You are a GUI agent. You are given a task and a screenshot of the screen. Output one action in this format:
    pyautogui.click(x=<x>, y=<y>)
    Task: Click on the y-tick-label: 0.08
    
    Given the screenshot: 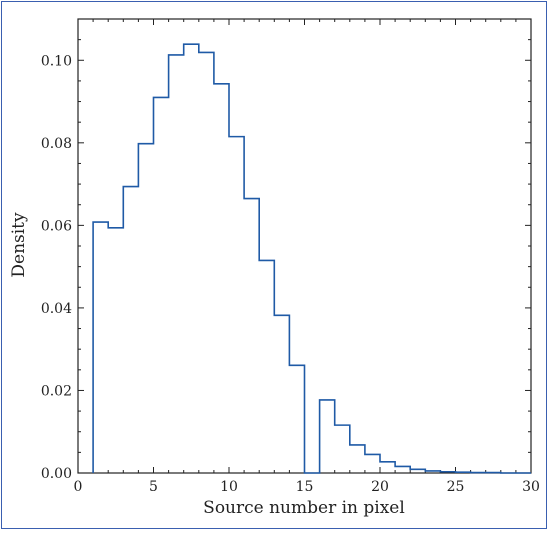 What is the action you would take?
    pyautogui.click(x=56, y=144)
    